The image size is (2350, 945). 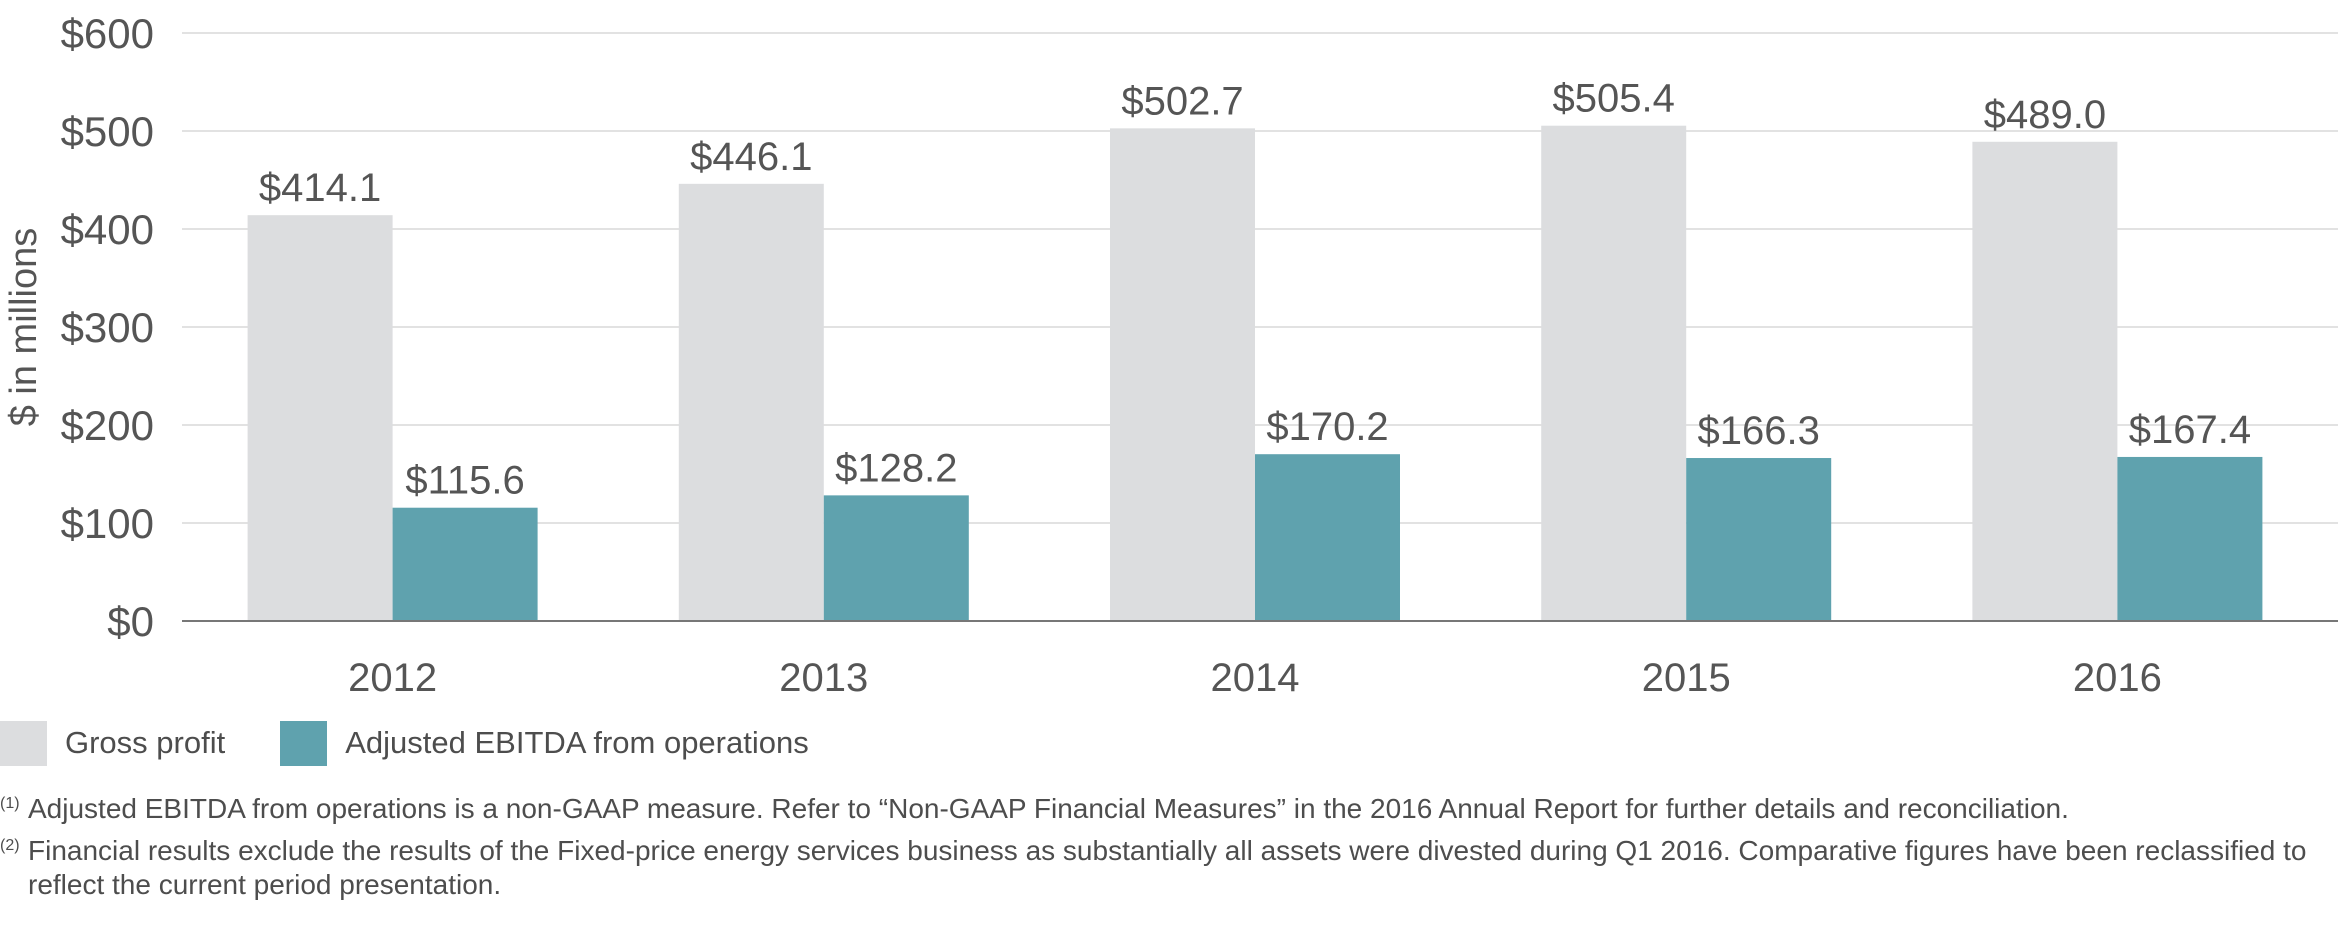 I want to click on footnote-1-mark: (1), so click(x=10, y=803).